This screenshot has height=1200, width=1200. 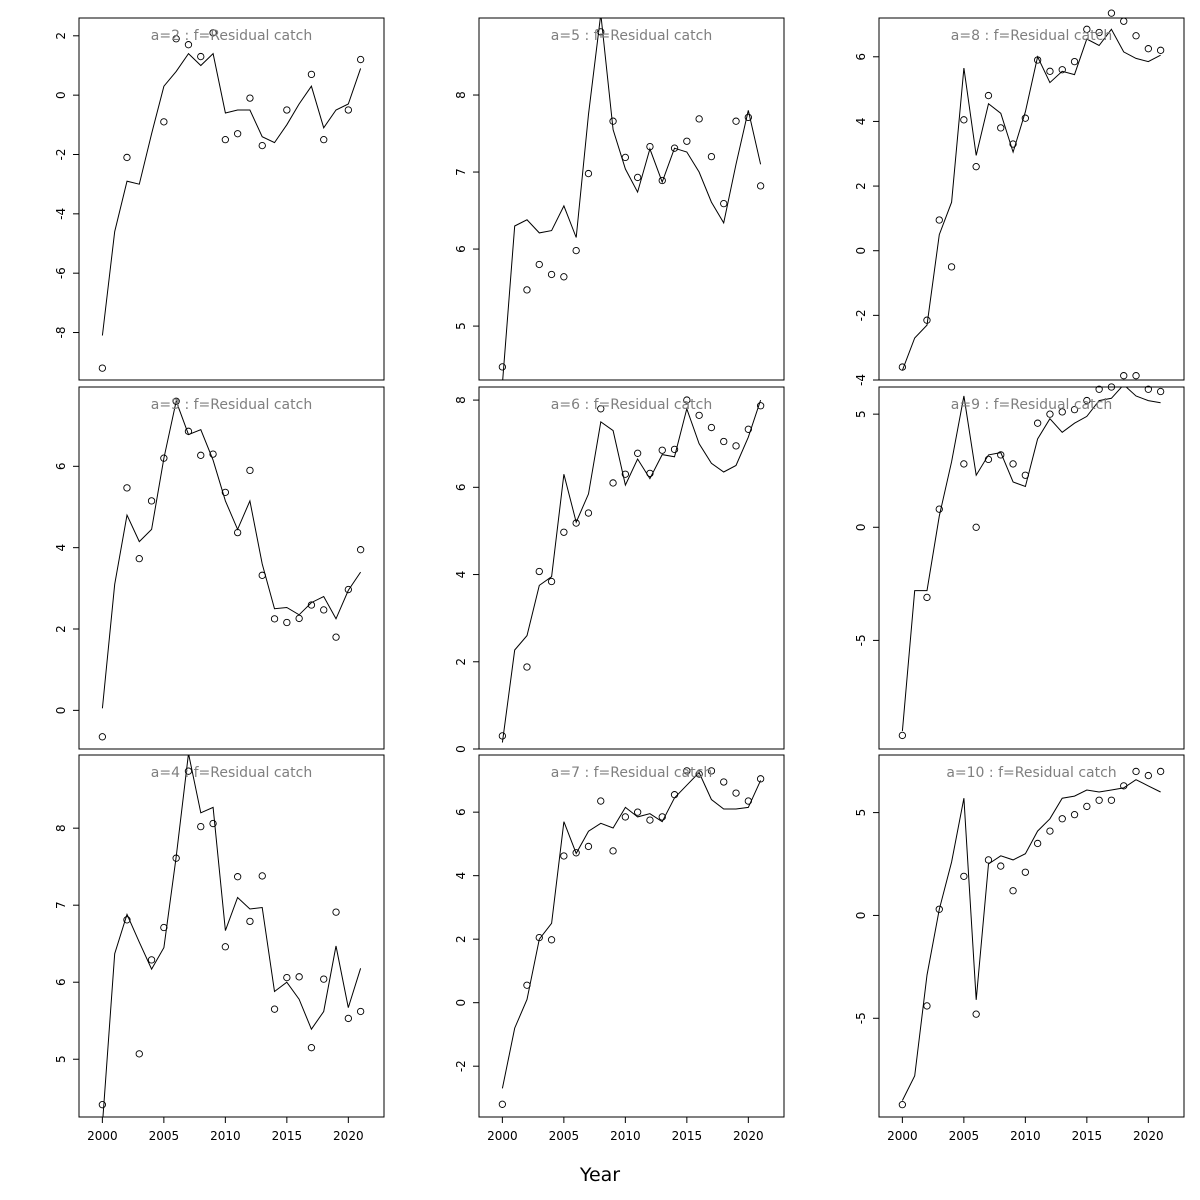 I want to click on y-tick-label: 7, so click(x=61, y=905).